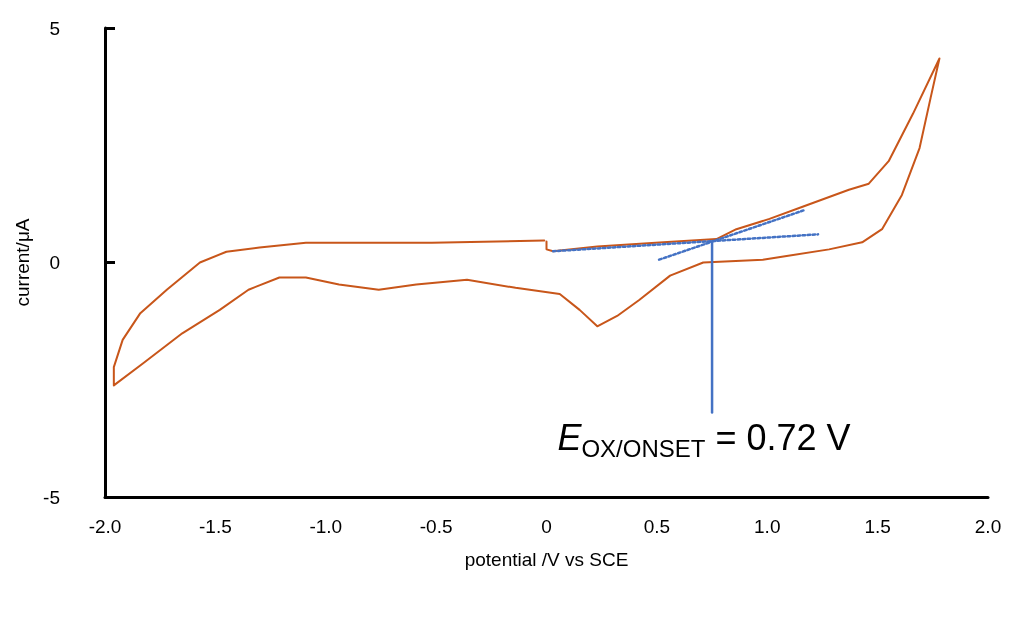 This screenshot has height=617, width=1014. Describe the element at coordinates (23, 262) in the screenshot. I see `y-axis-title: current/μA` at that location.